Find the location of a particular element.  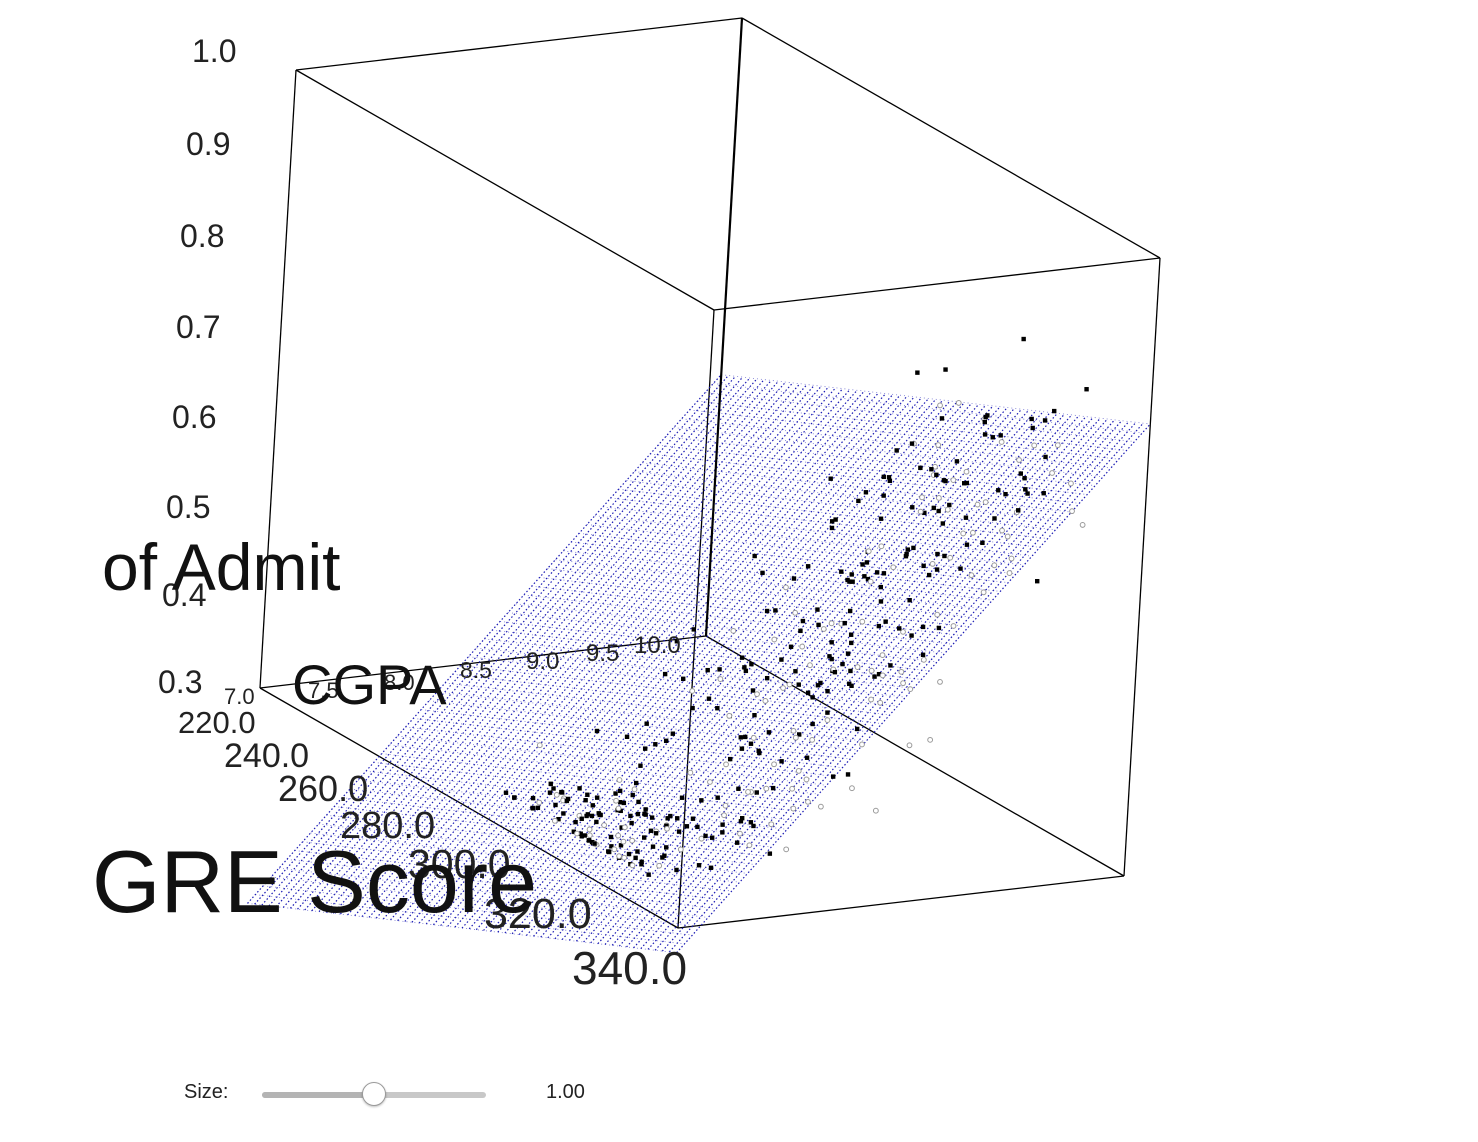

x-tick-label: 340.0 is located at coordinates (629, 968).